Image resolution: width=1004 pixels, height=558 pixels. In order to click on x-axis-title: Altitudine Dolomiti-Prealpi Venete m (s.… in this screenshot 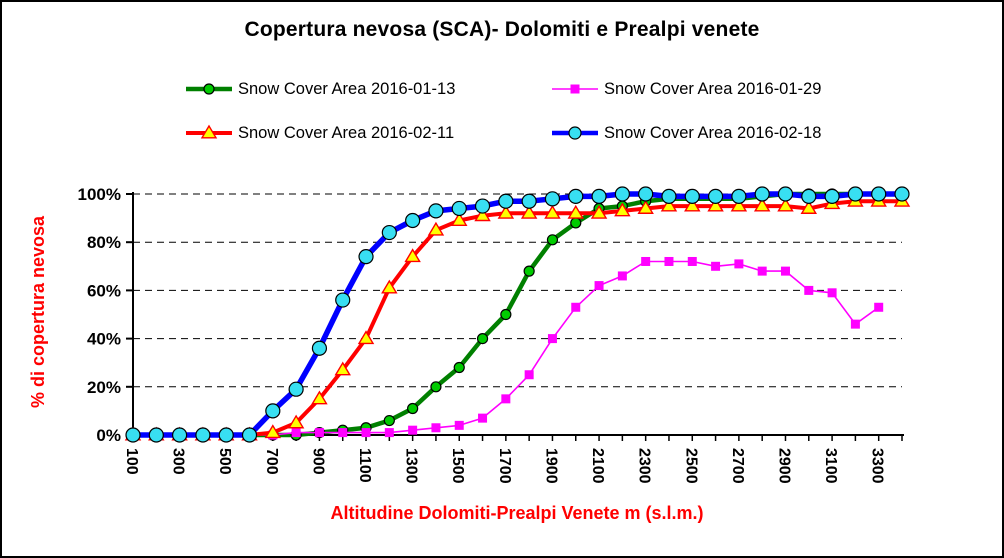, I will do `click(517, 513)`.